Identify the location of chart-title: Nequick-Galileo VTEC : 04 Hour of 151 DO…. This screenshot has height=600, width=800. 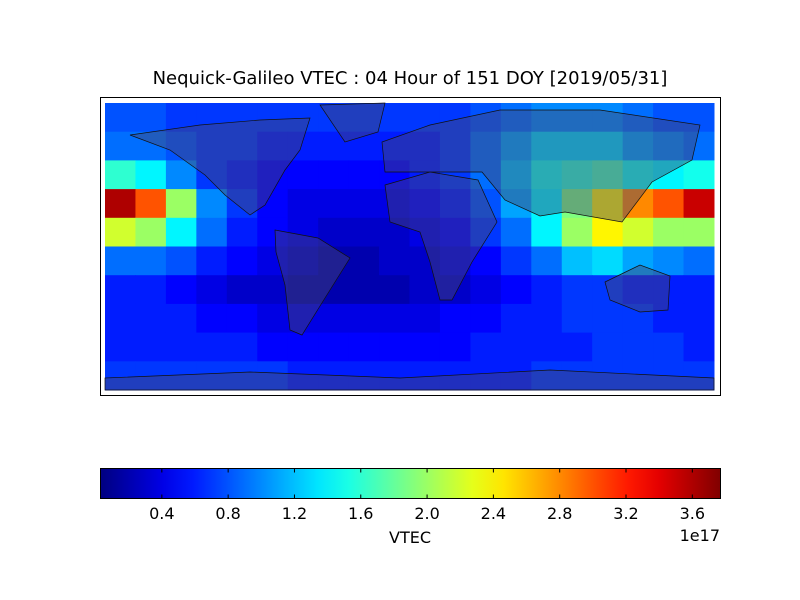
(410, 78).